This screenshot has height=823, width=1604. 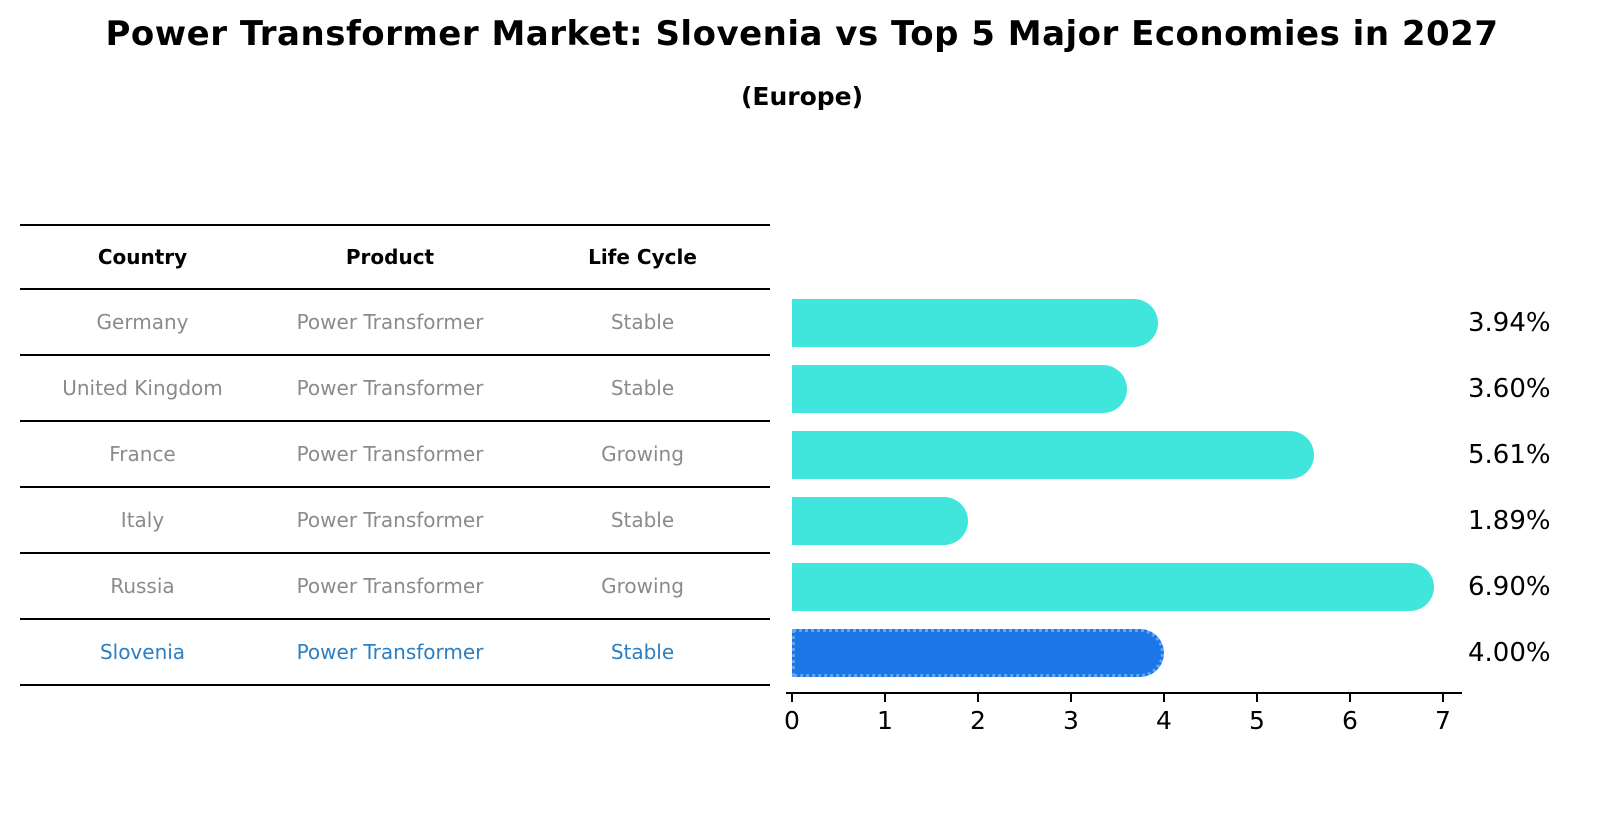 I want to click on table-header-row: Country Product Life Cycle, so click(x=395, y=257).